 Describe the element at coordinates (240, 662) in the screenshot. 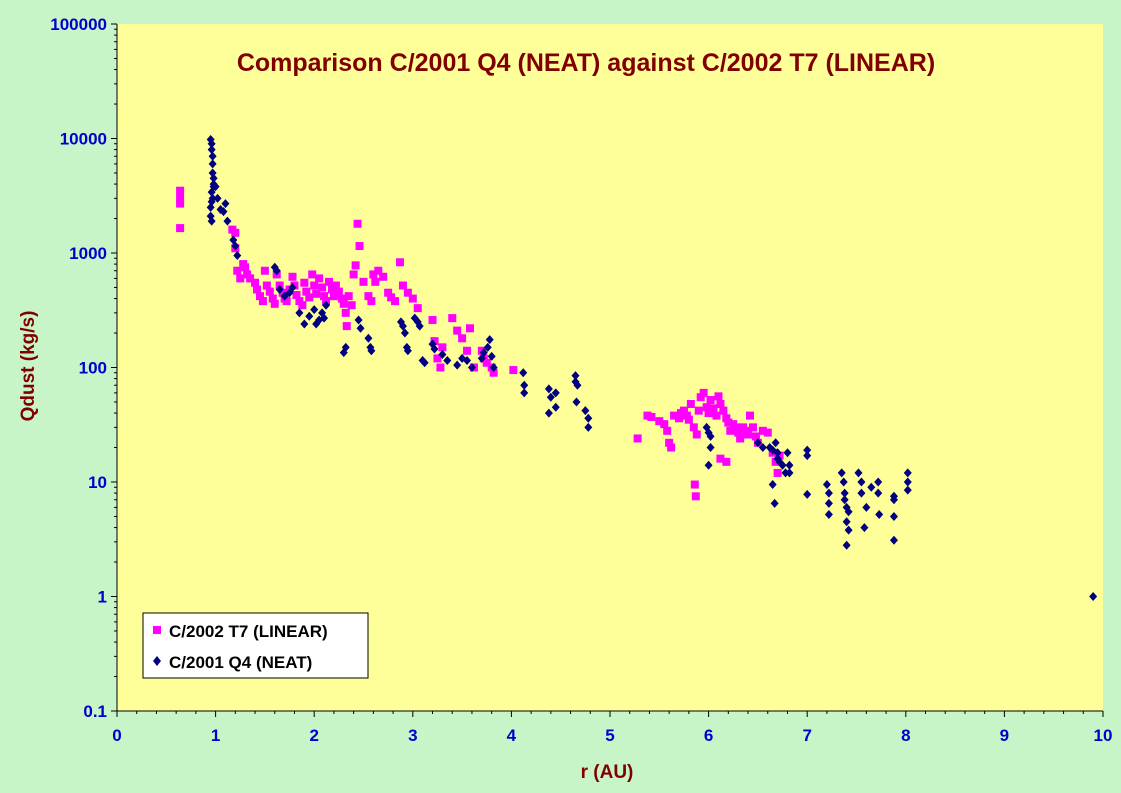

I see `legend-label-neat: C/2001 Q4 (NEAT)` at that location.